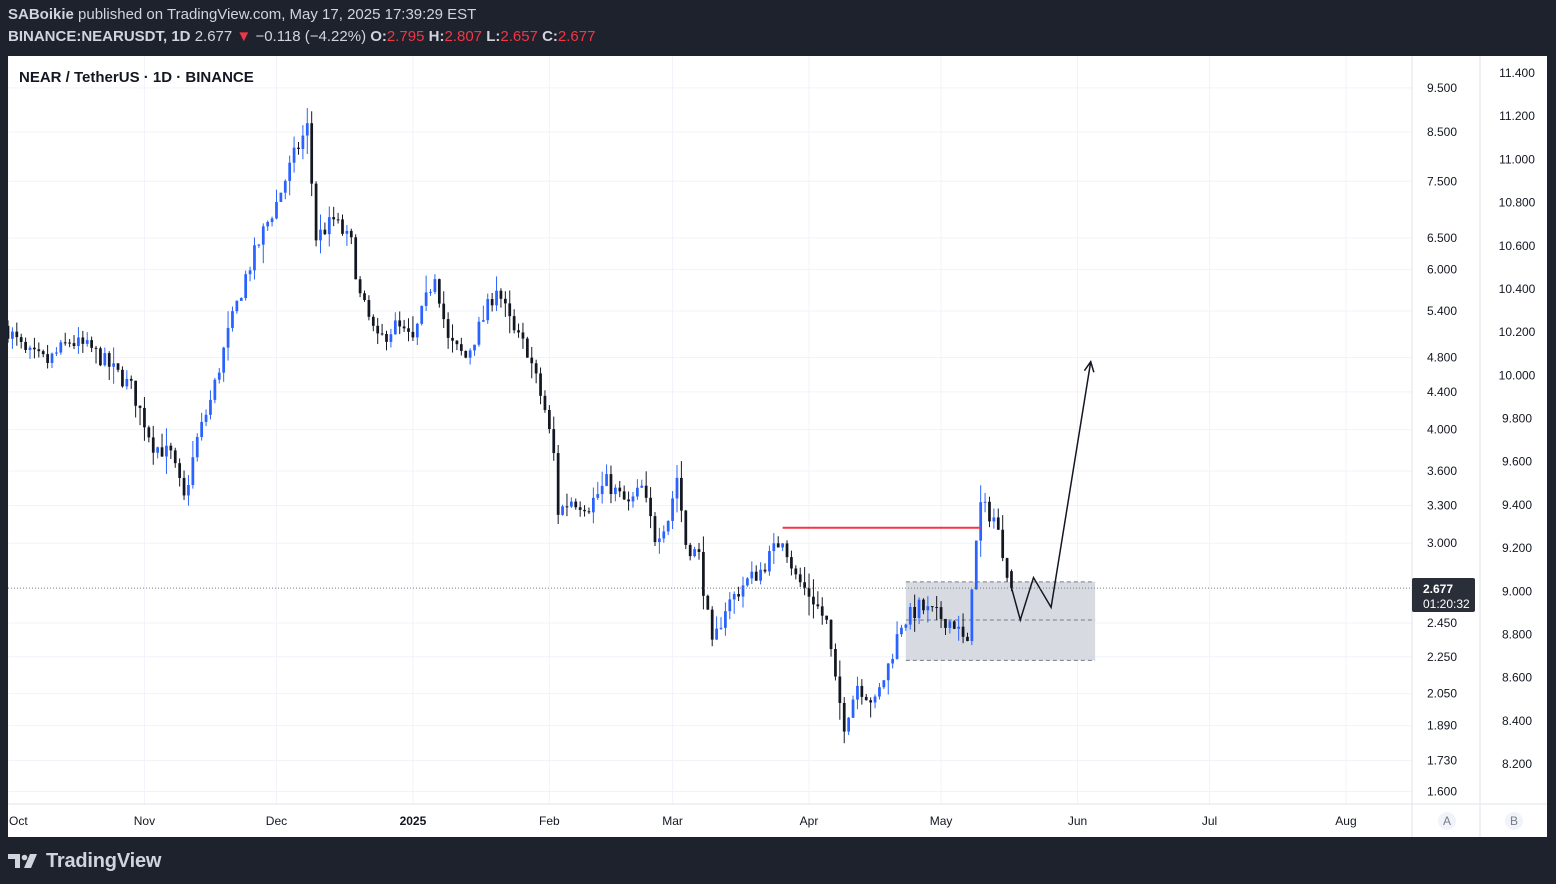 The image size is (1556, 884). Describe the element at coordinates (1517, 505) in the screenshot. I see `secondary-tick-label: 9.400` at that location.